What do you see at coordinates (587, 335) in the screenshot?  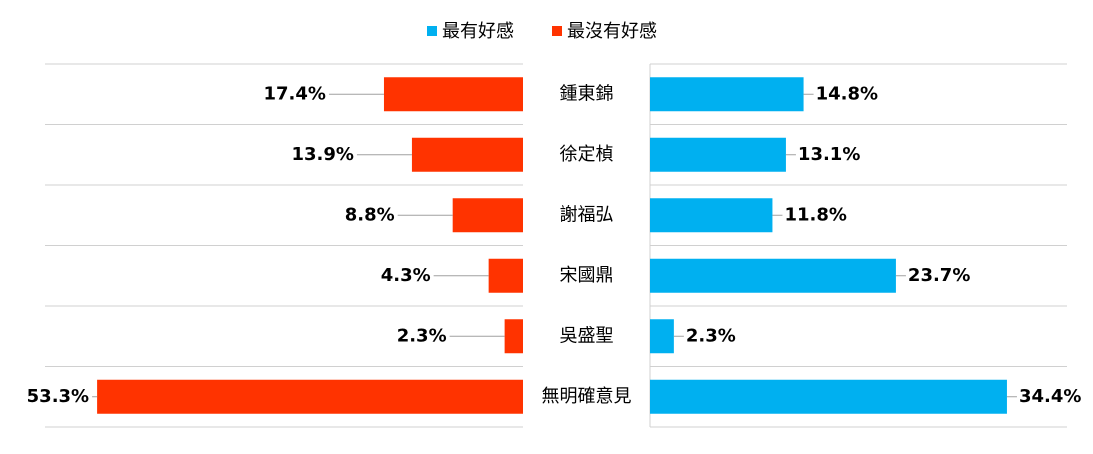 I see `category-label: 吳盛聖` at bounding box center [587, 335].